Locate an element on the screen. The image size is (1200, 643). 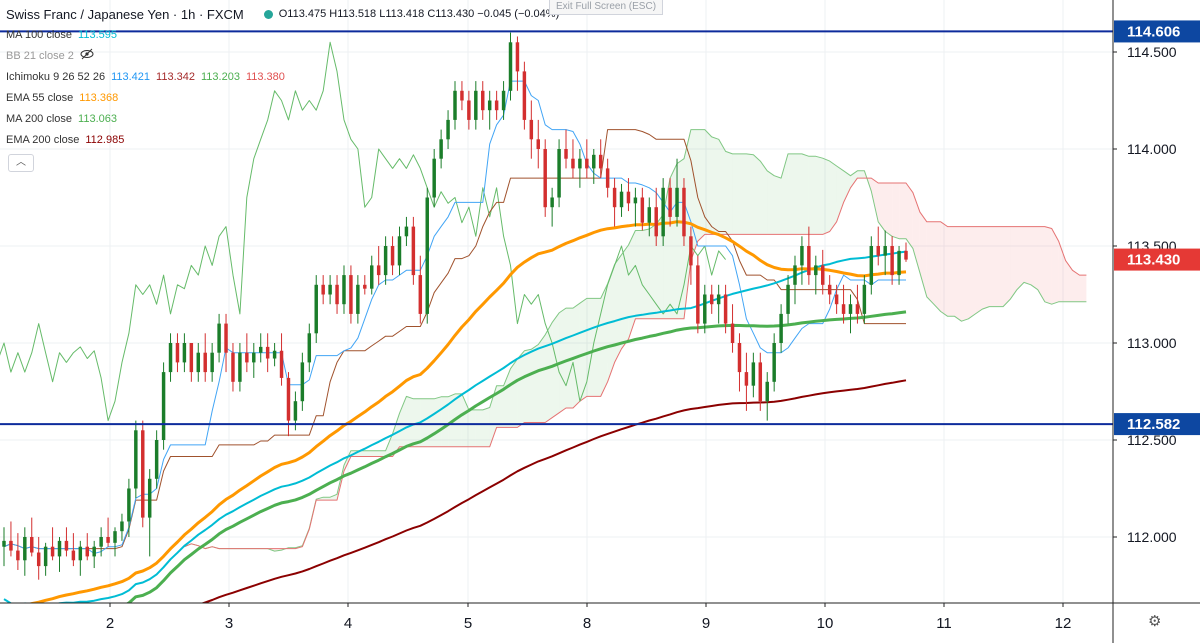
indicator-label: Ichimoku 9 26 52 26 is located at coordinates (56, 77).